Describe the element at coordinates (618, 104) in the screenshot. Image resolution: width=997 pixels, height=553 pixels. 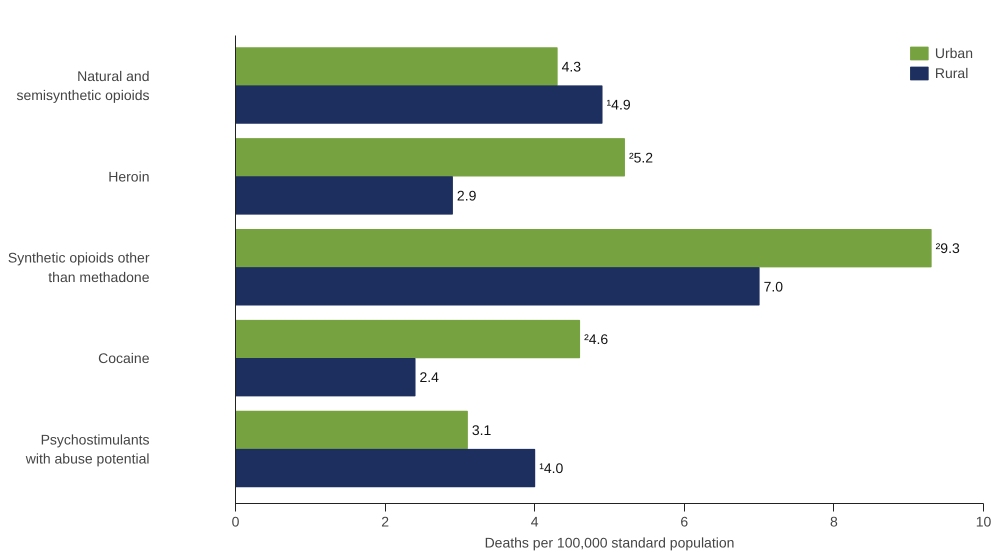
I see `data-label: ¹4.9` at that location.